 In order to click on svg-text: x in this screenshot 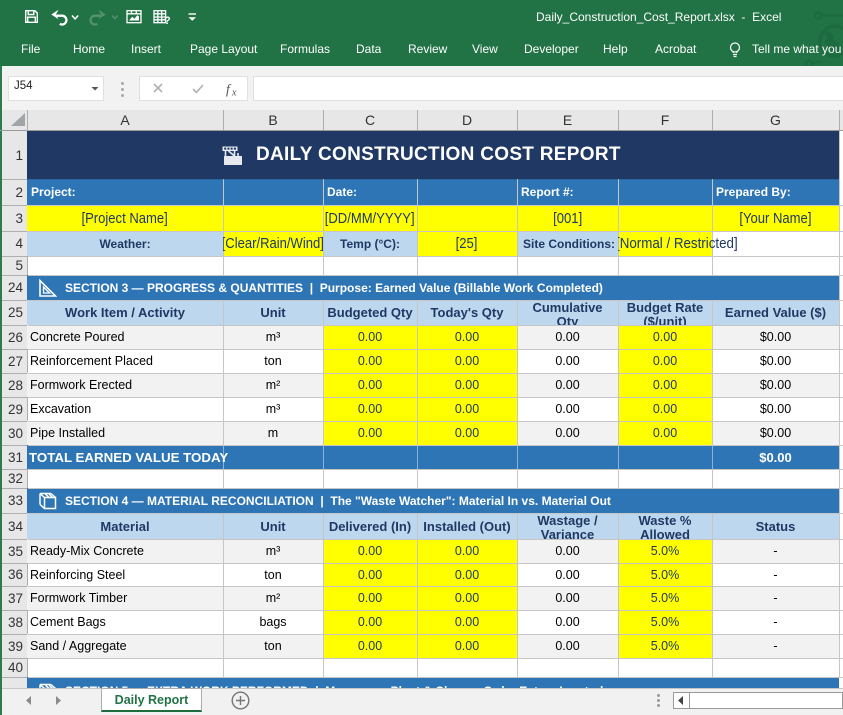, I will do `click(234, 93)`.